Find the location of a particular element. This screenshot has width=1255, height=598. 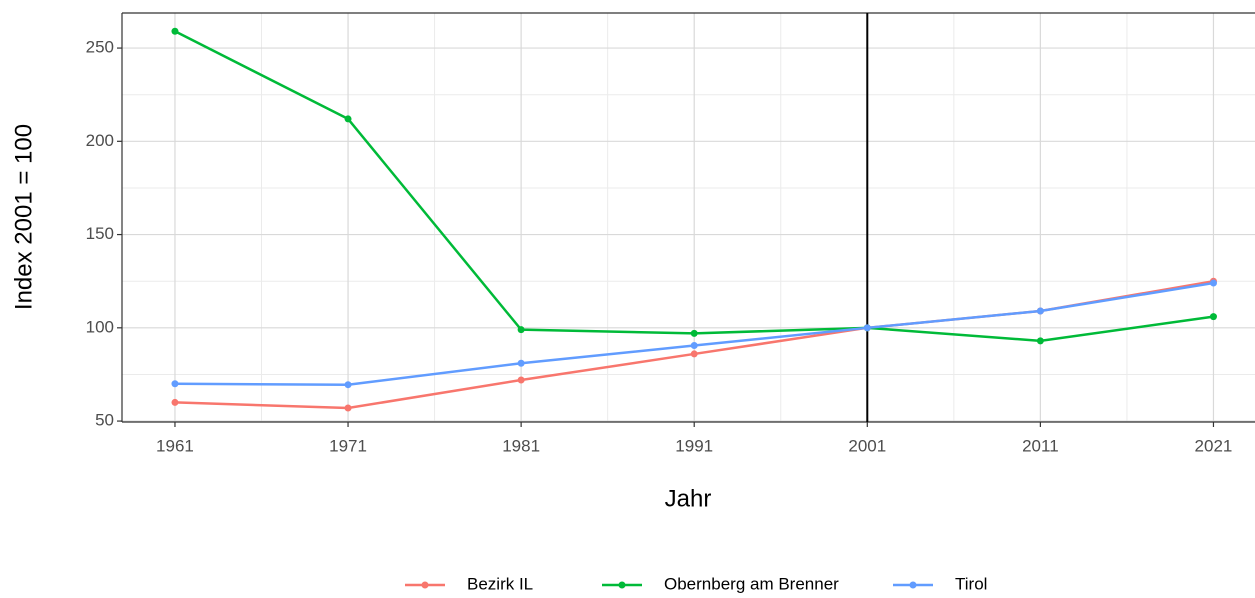

y-tick-label: 50 is located at coordinates (104, 420).